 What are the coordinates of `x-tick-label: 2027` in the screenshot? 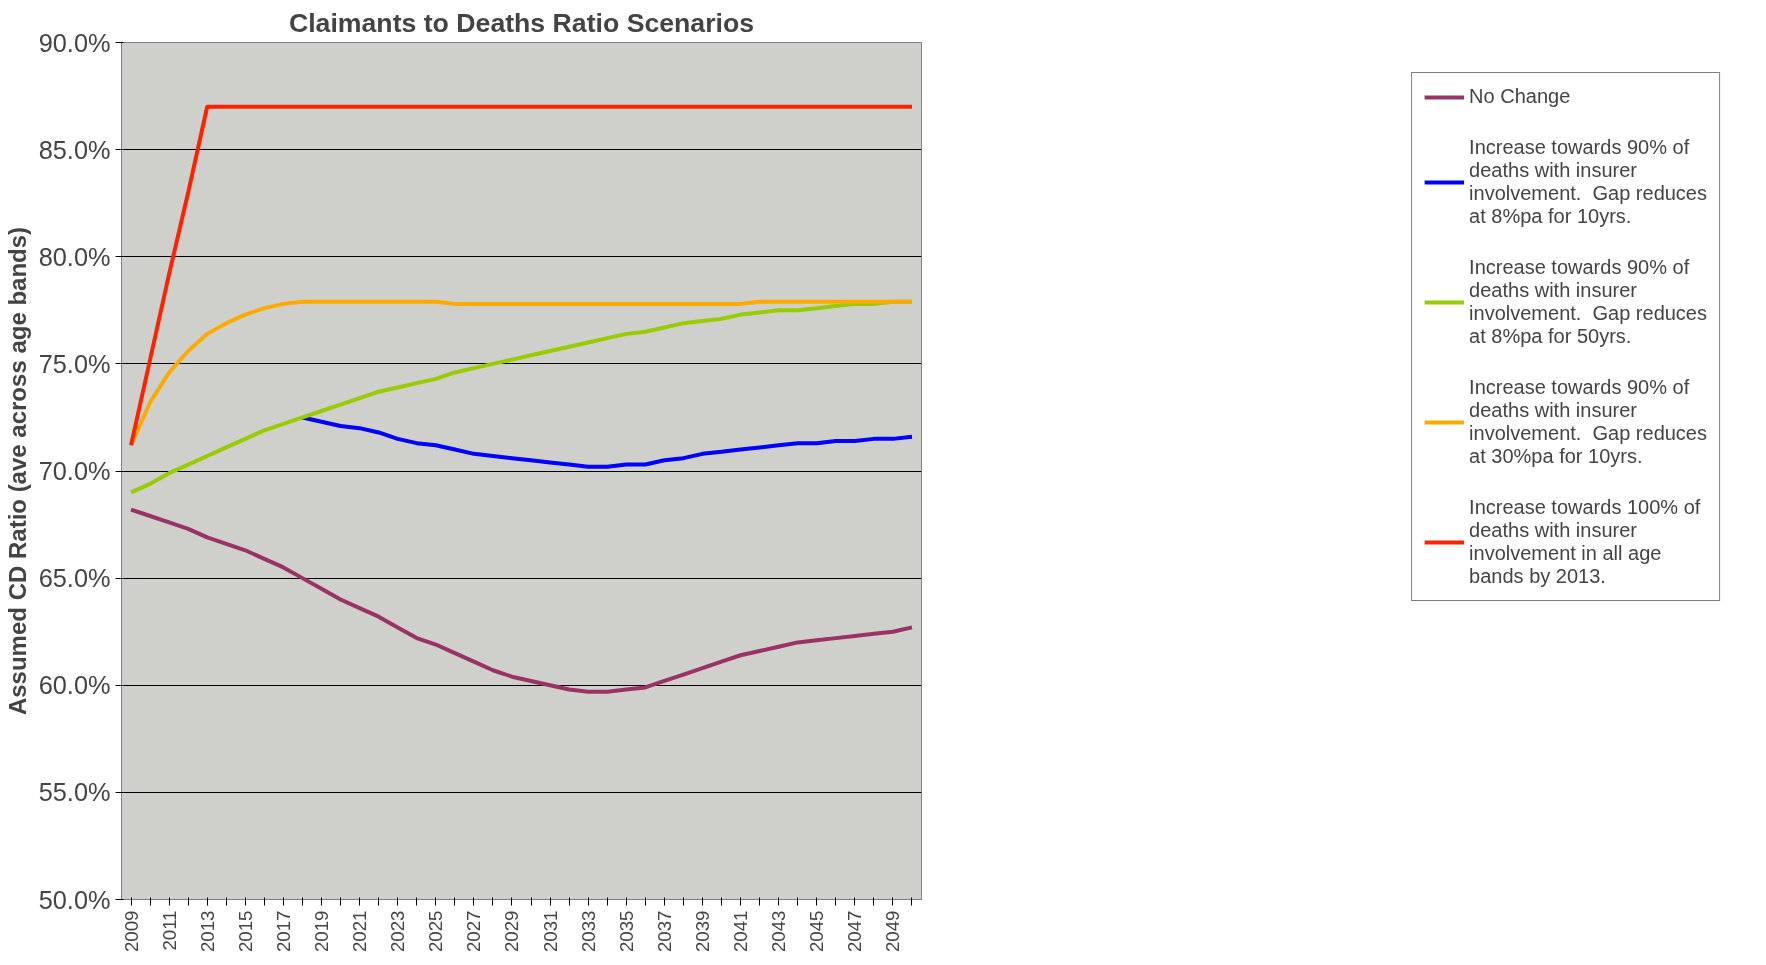 It's located at (474, 931).